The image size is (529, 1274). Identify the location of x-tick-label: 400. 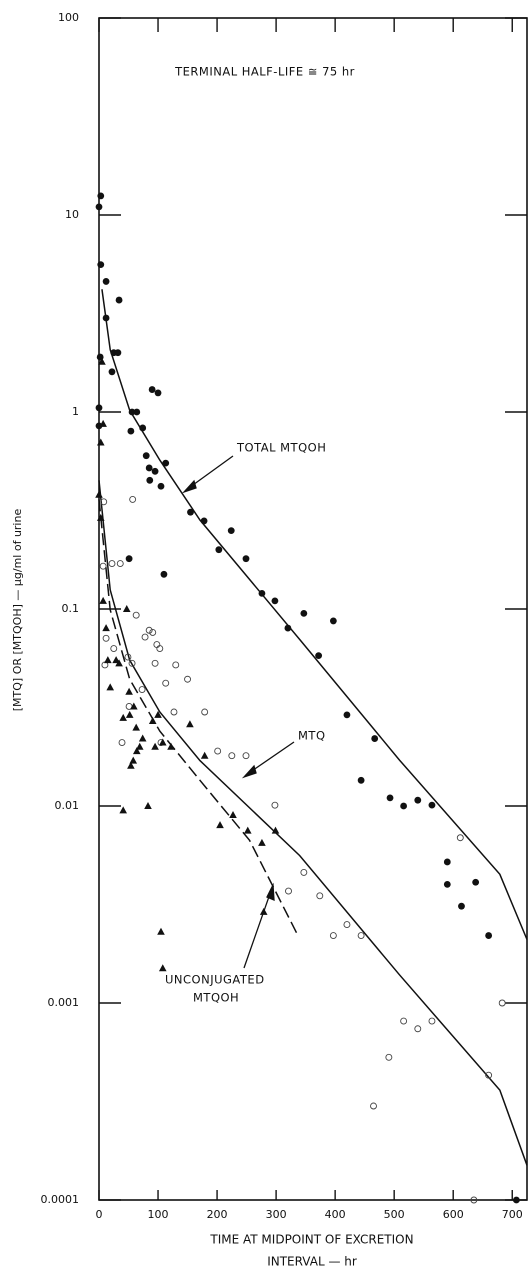
(335, 1214).